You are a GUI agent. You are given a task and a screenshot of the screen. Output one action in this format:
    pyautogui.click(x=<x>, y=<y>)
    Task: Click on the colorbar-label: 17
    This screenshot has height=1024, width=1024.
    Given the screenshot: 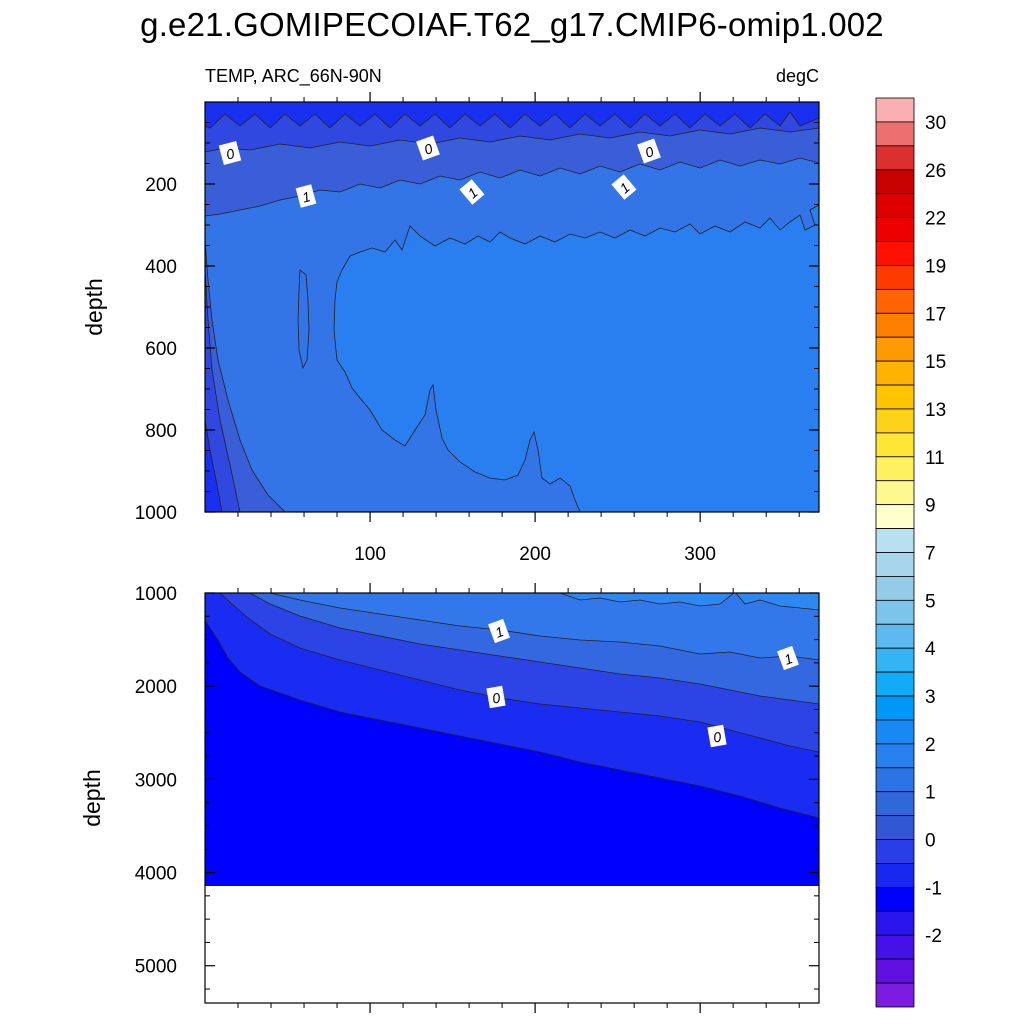 What is the action you would take?
    pyautogui.click(x=935, y=314)
    